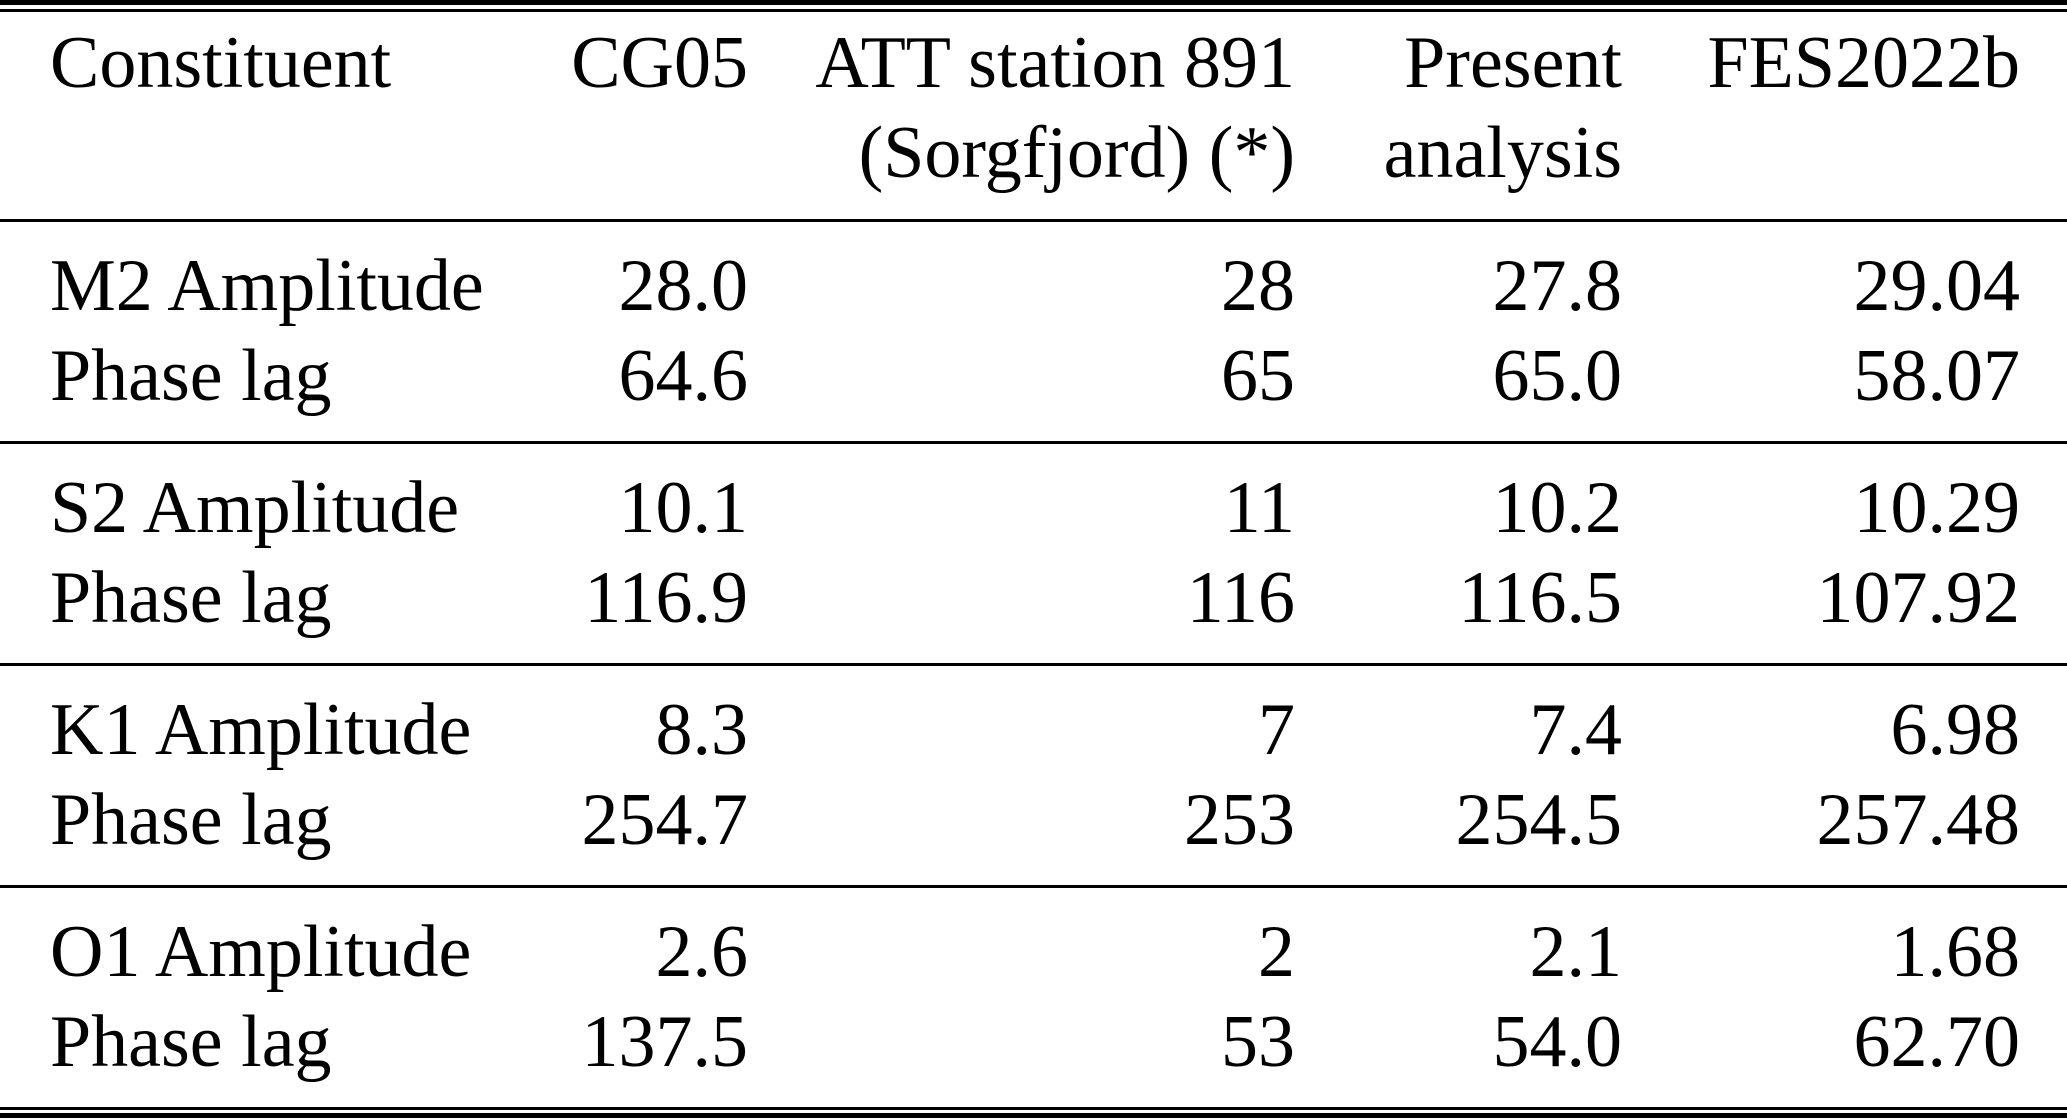  What do you see at coordinates (648, 116) in the screenshot?
I see `header-cg05: CG05` at bounding box center [648, 116].